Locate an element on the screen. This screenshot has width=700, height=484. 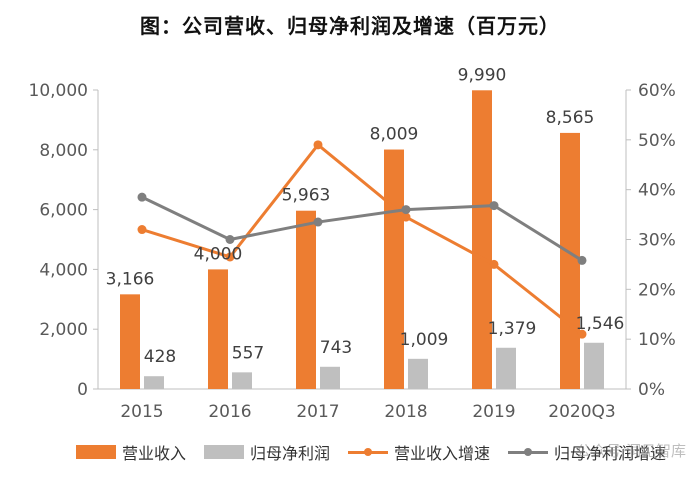
legend-label-revenue-growth: 营业收入增速 is located at coordinates (442, 453).